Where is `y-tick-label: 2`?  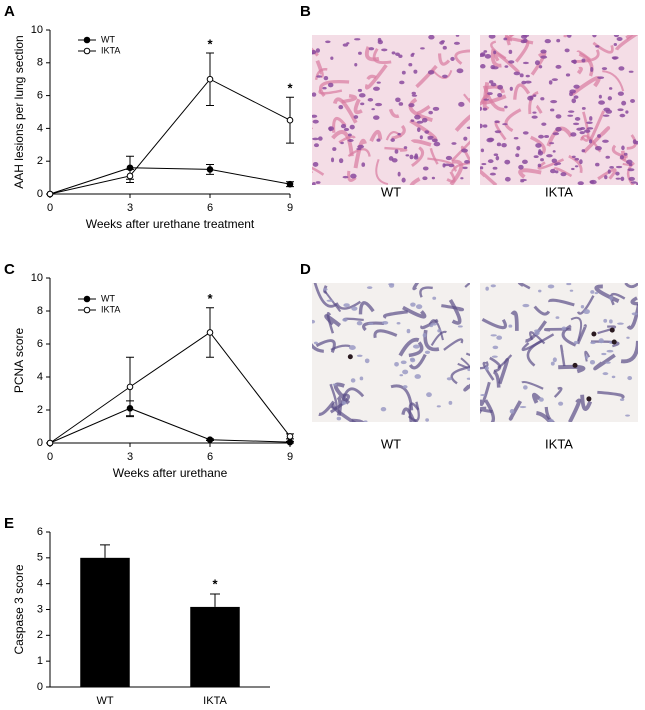 y-tick-label: 2 is located at coordinates (40, 410).